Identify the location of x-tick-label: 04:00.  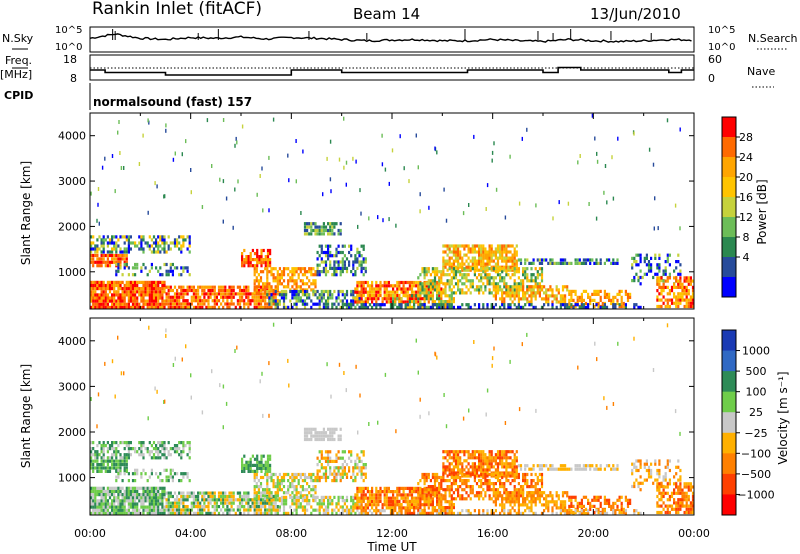
(191, 533).